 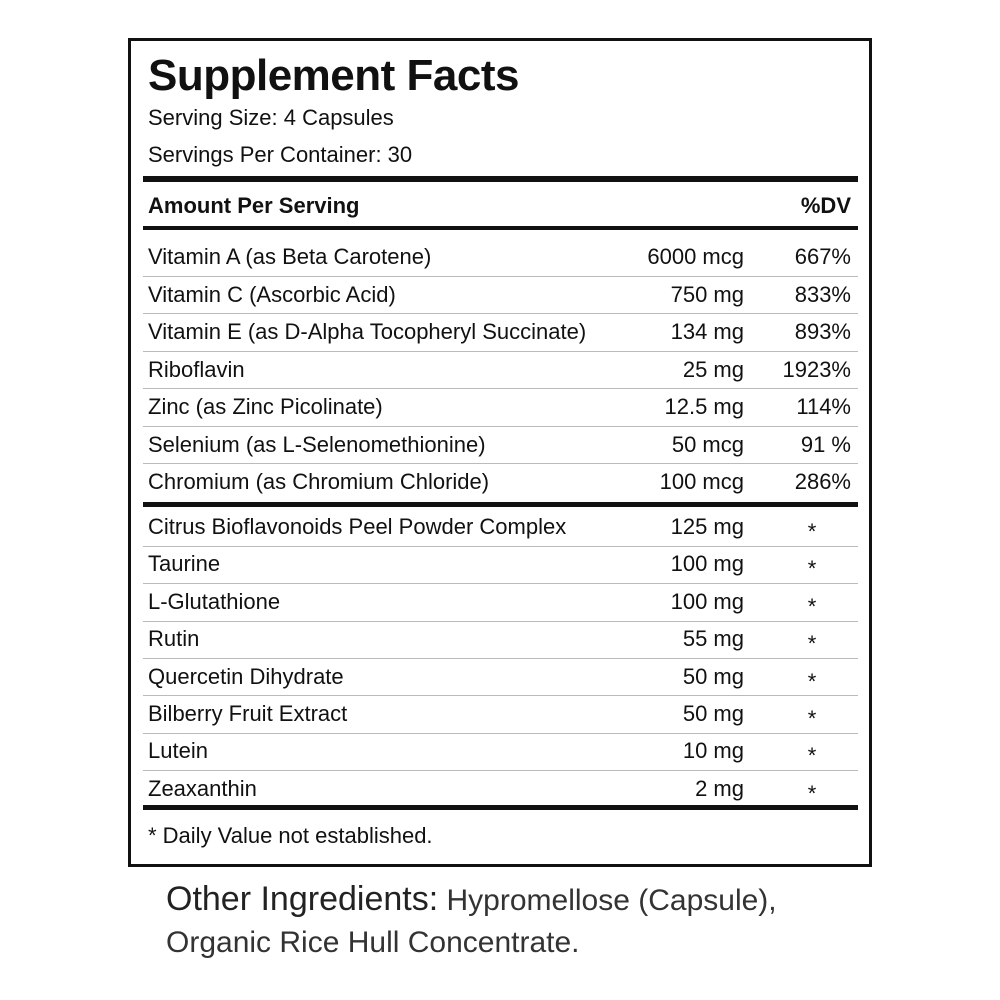 What do you see at coordinates (719, 788) in the screenshot?
I see `amount: 2 mg` at bounding box center [719, 788].